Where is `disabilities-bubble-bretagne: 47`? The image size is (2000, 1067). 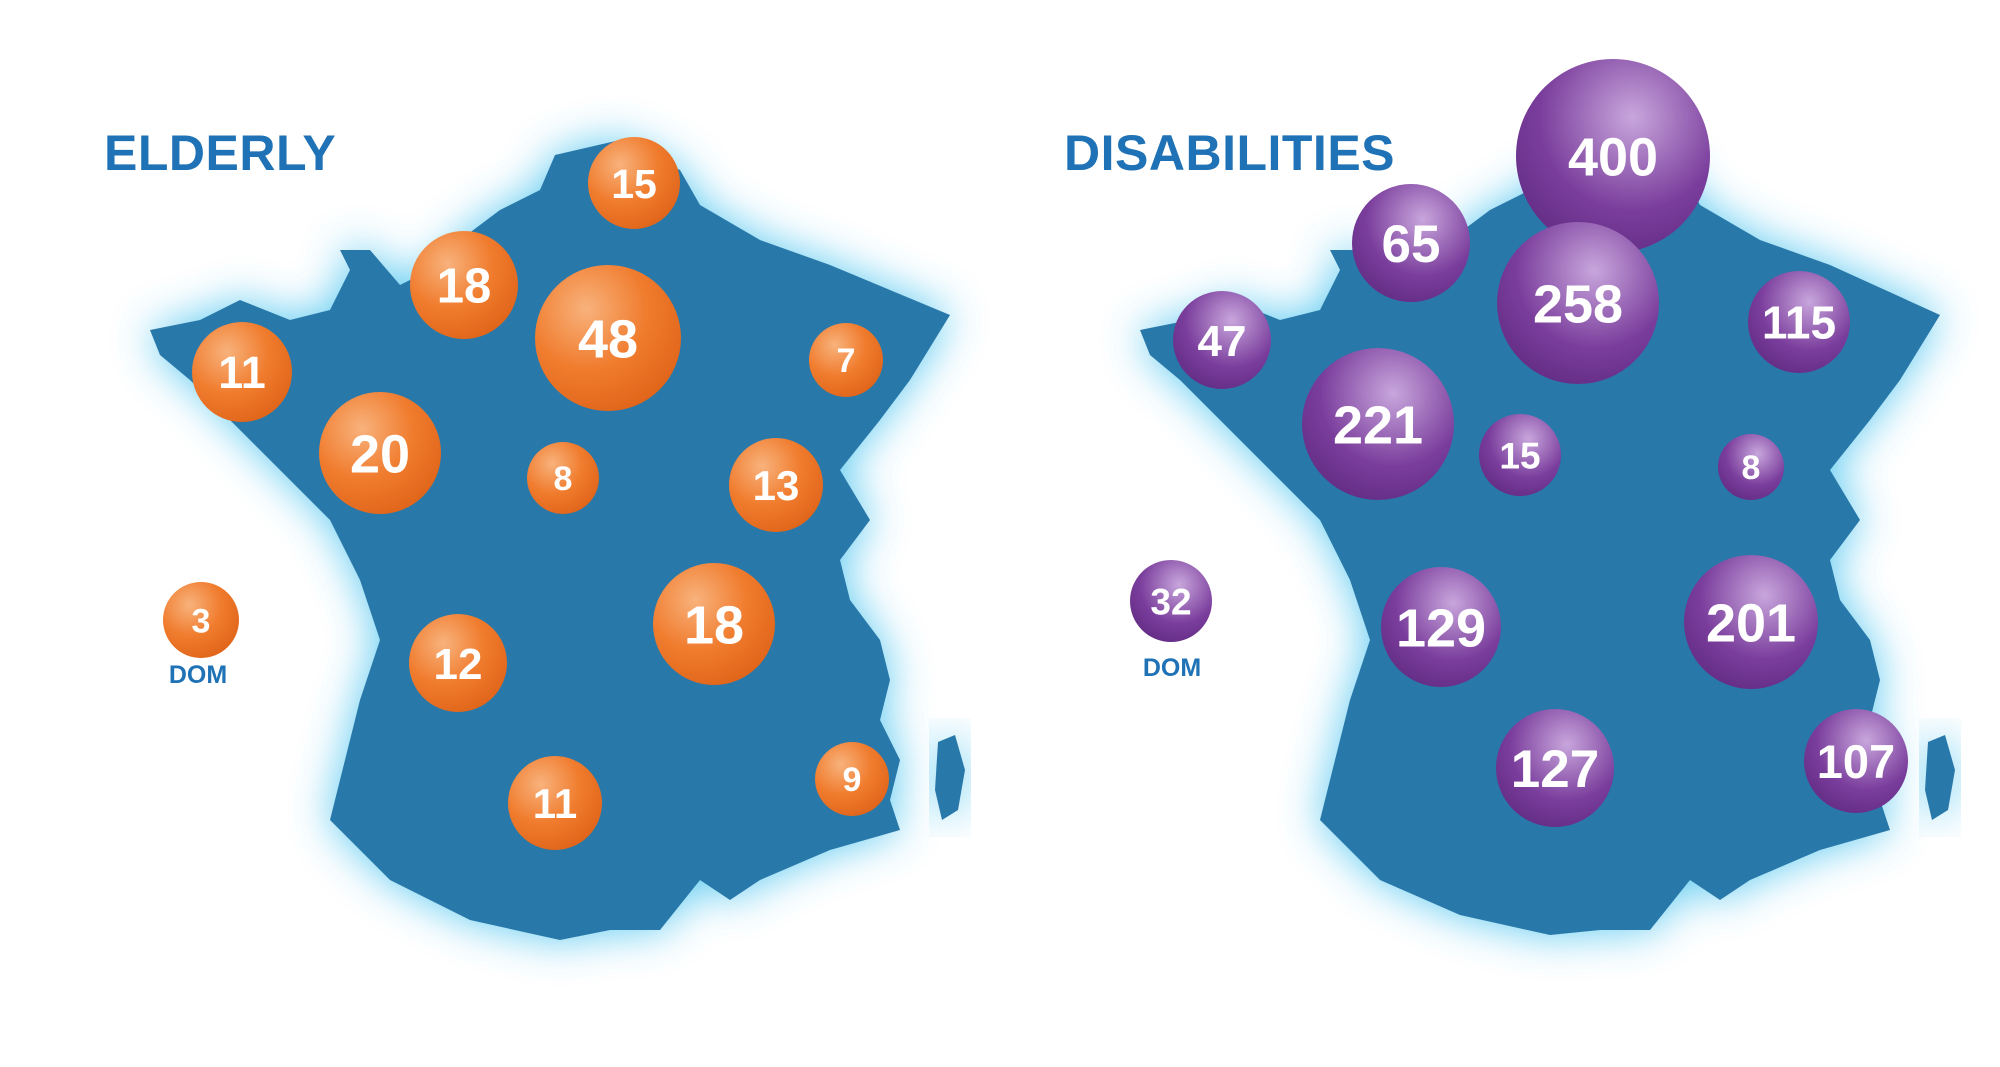 disabilities-bubble-bretagne: 47 is located at coordinates (1222, 340).